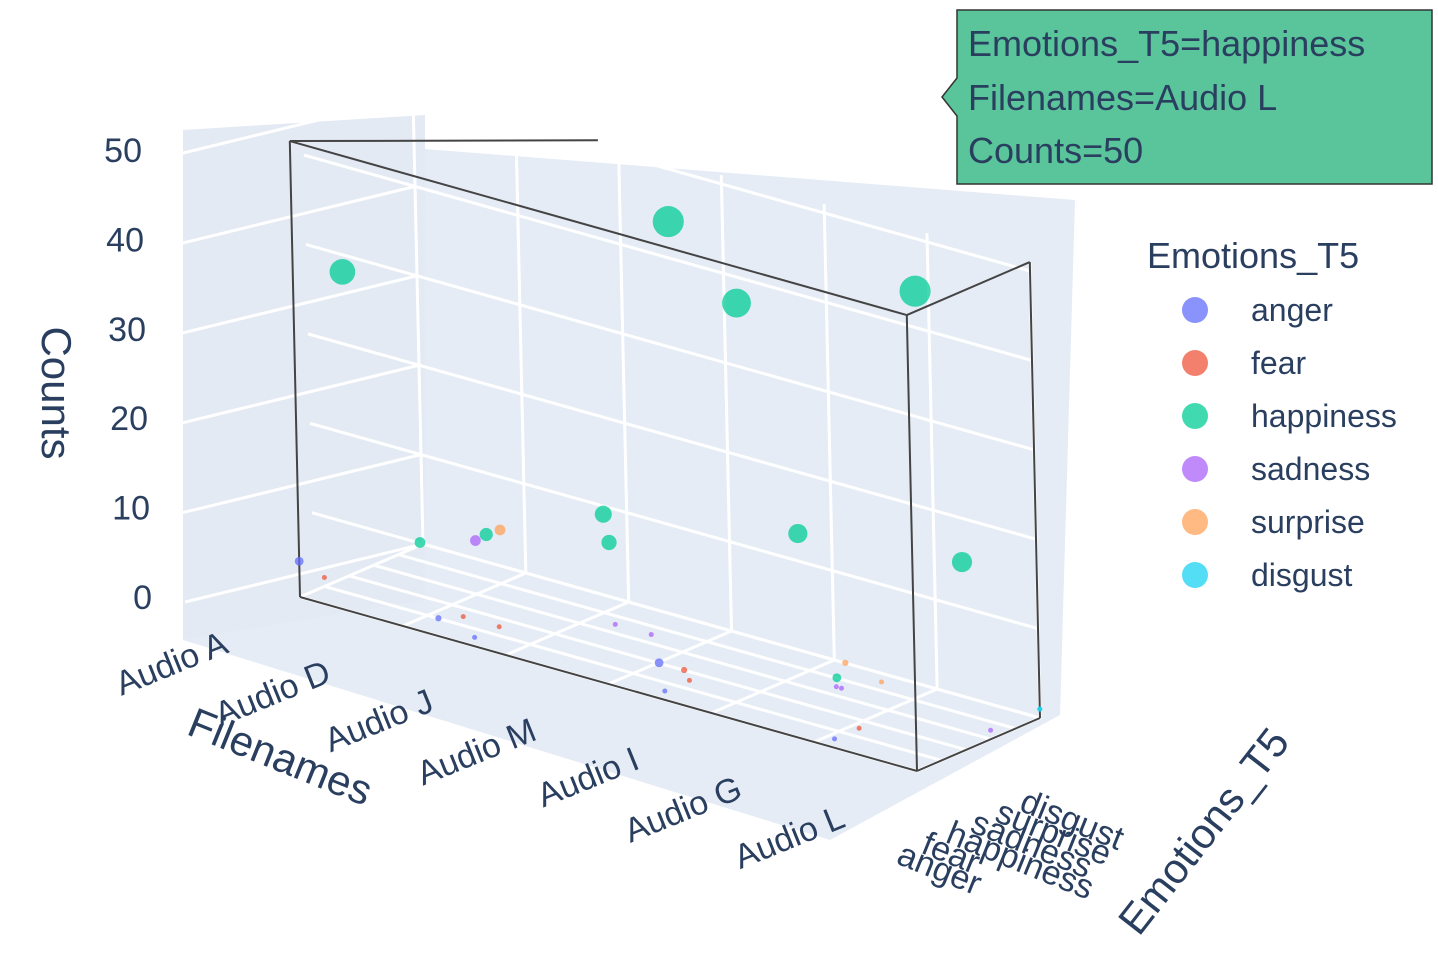  What do you see at coordinates (1195, 363) in the screenshot?
I see `legend-marker-fear` at bounding box center [1195, 363].